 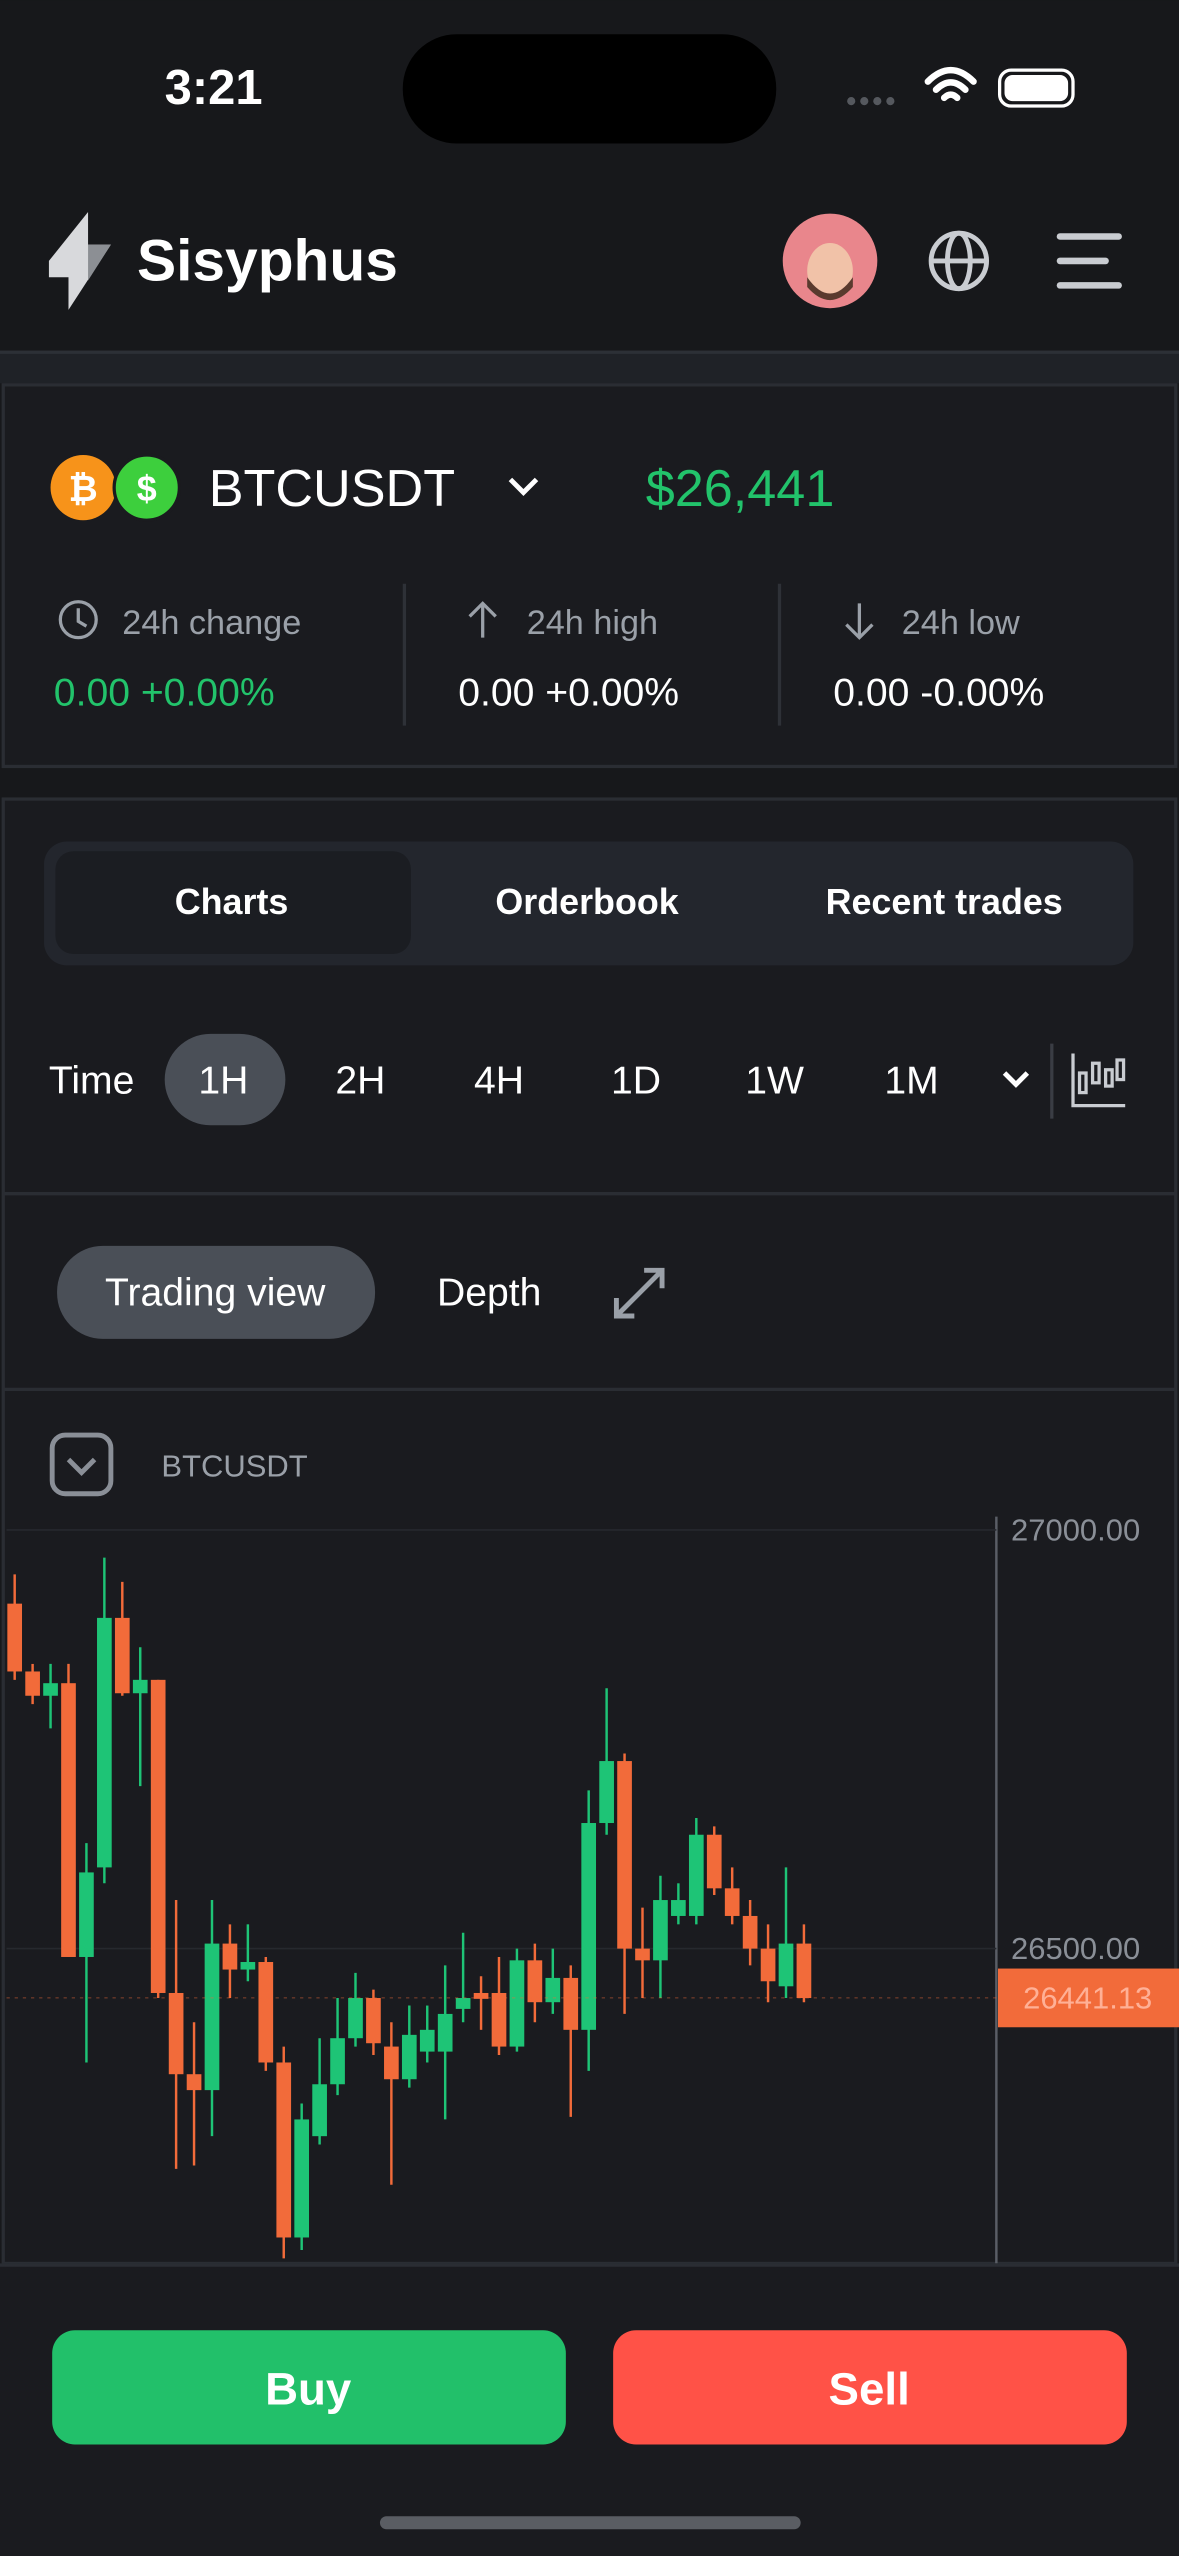 I want to click on arrow-down-icon, so click(x=859, y=621).